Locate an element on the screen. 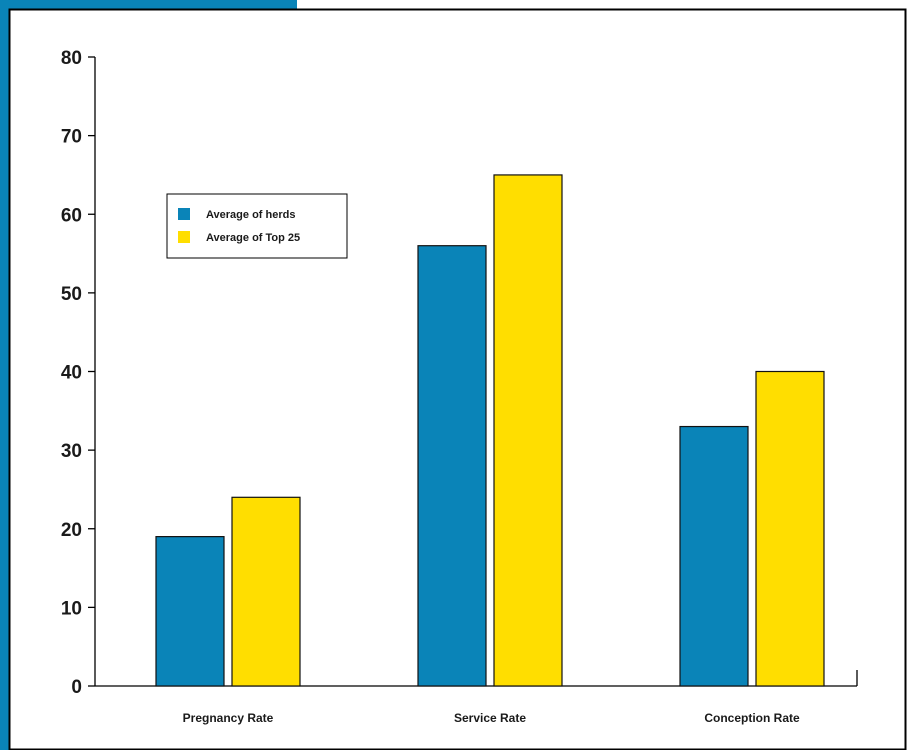 The width and height of the screenshot is (915, 750). x-category-label: Service Rate is located at coordinates (490, 718).